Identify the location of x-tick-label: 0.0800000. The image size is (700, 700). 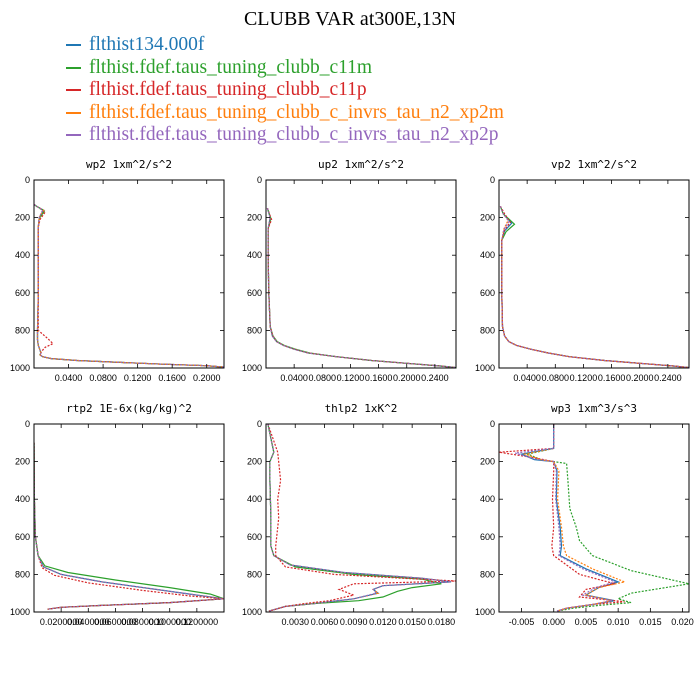
(142, 622).